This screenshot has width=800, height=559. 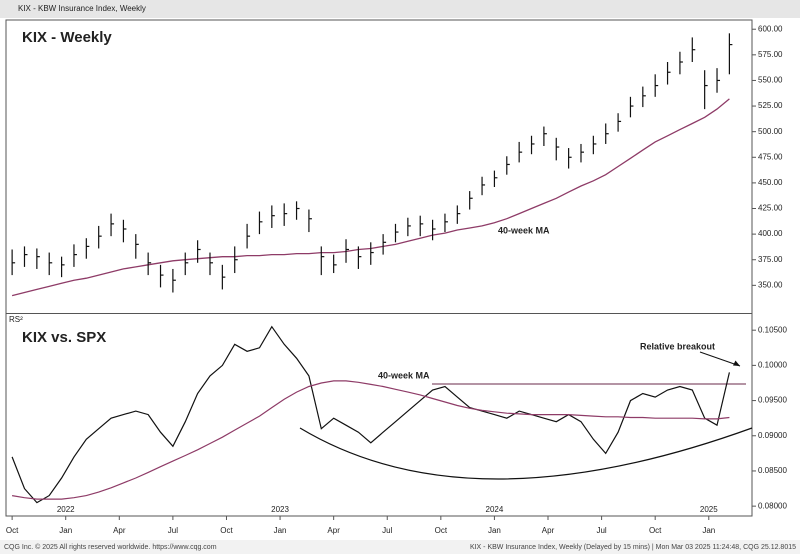 I want to click on year-label: 2022, so click(x=66, y=509).